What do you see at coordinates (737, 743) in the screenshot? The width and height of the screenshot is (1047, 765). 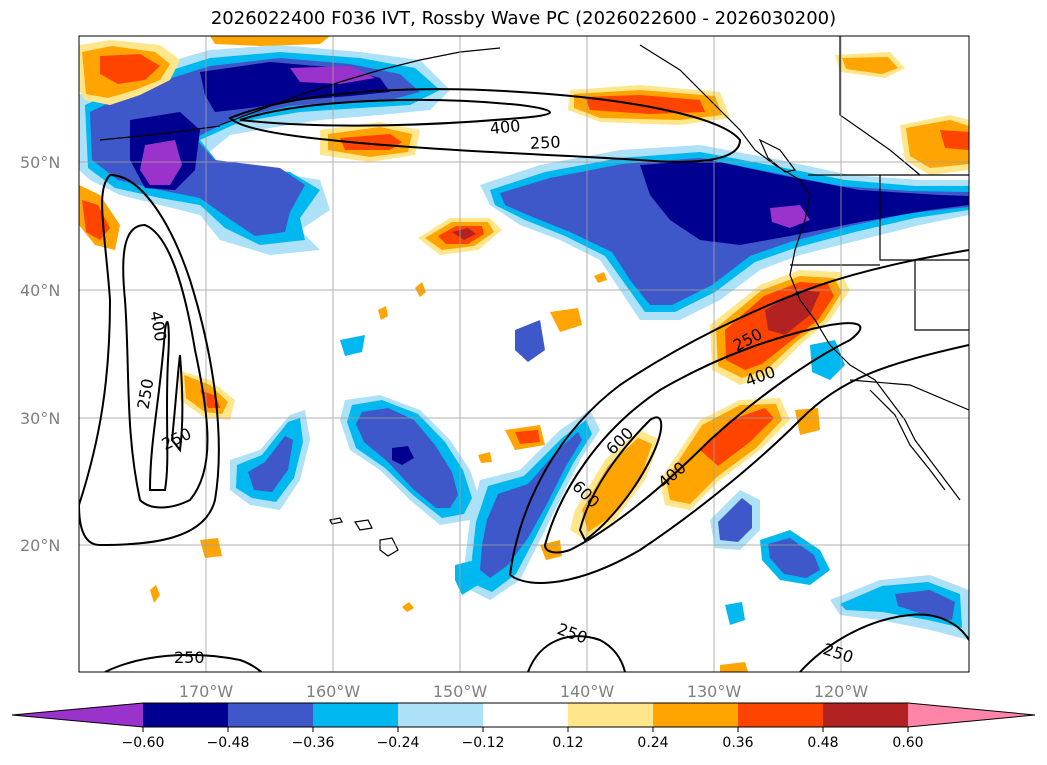 I see `colorbar-tick-label: 0.36` at bounding box center [737, 743].